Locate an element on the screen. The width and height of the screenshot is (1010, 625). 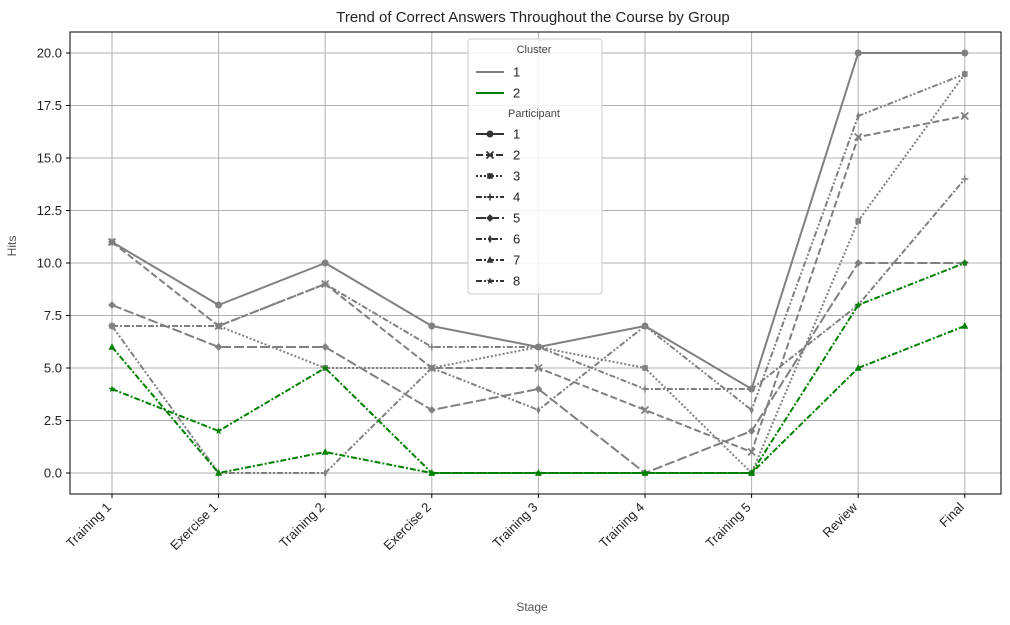
legend-label-cluster-1: 1 is located at coordinates (516, 72).